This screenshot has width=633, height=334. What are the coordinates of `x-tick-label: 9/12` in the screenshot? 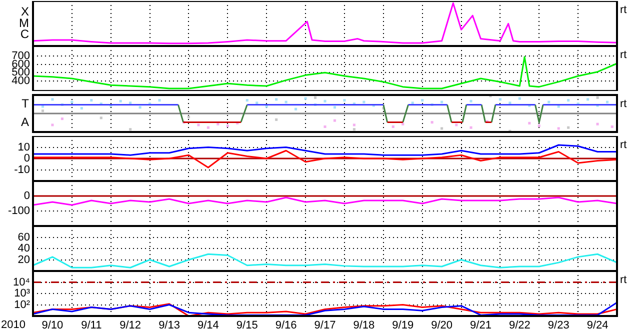 It's located at (131, 326).